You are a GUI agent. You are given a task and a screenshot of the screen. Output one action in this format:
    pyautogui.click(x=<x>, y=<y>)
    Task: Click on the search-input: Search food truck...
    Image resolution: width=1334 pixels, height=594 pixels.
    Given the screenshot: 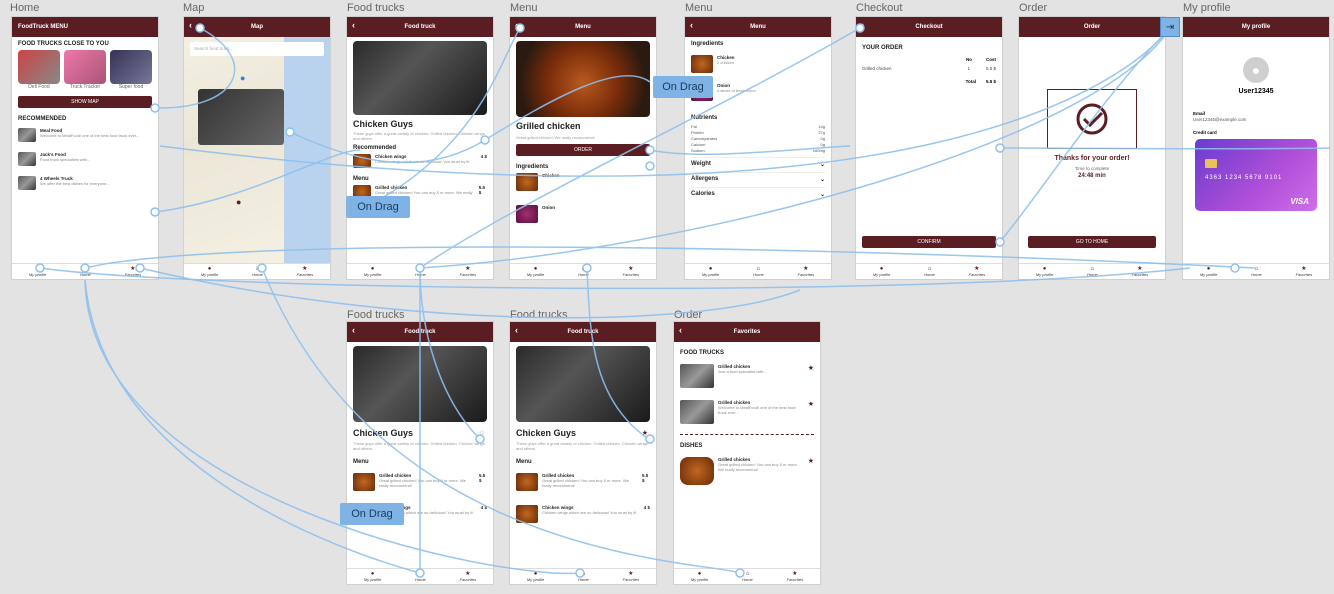 What is the action you would take?
    pyautogui.click(x=257, y=49)
    